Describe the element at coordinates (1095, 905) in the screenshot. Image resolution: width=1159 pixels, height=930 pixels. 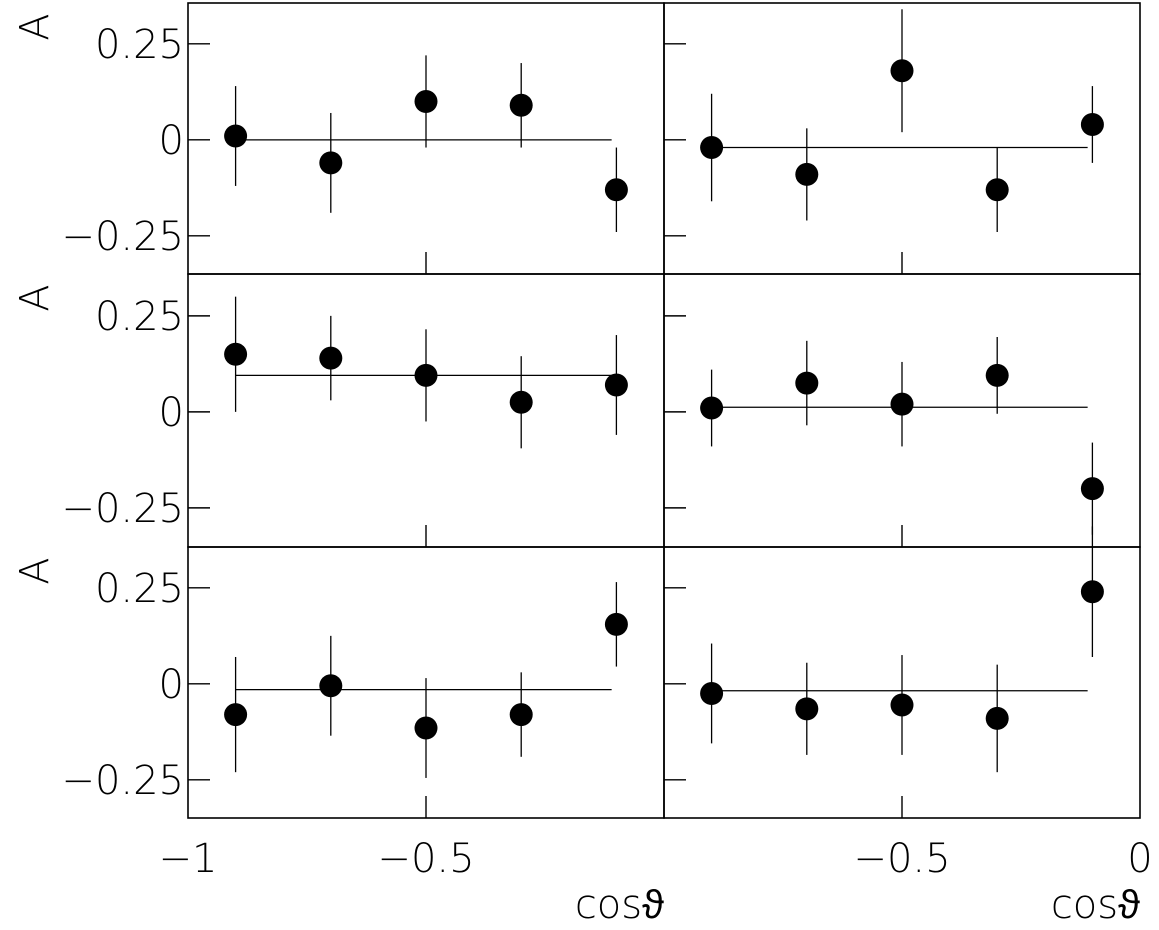
I see `x-axis-title-right: cosϑ` at that location.